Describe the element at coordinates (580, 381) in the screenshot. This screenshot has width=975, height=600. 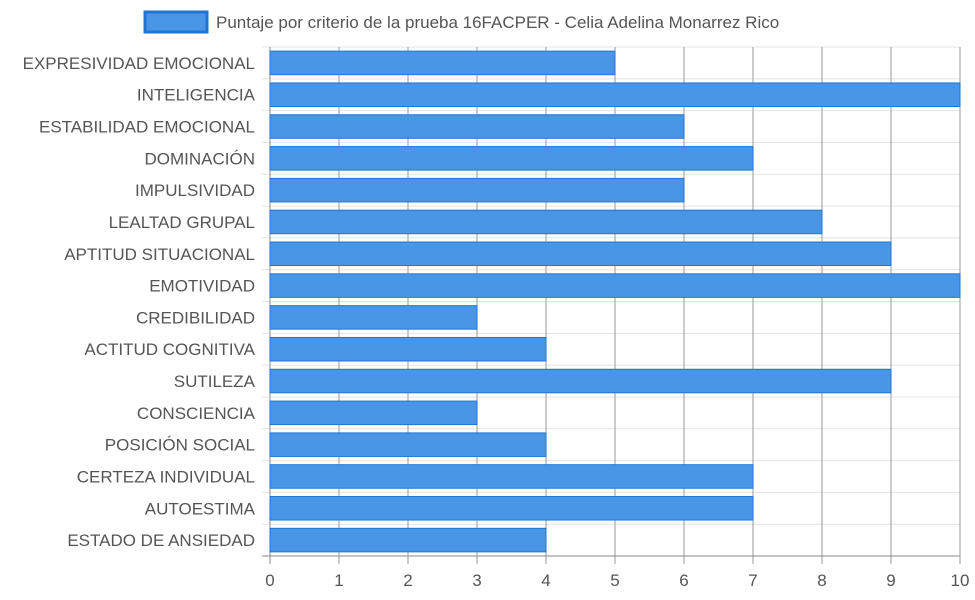
I see `bar-sutileza` at that location.